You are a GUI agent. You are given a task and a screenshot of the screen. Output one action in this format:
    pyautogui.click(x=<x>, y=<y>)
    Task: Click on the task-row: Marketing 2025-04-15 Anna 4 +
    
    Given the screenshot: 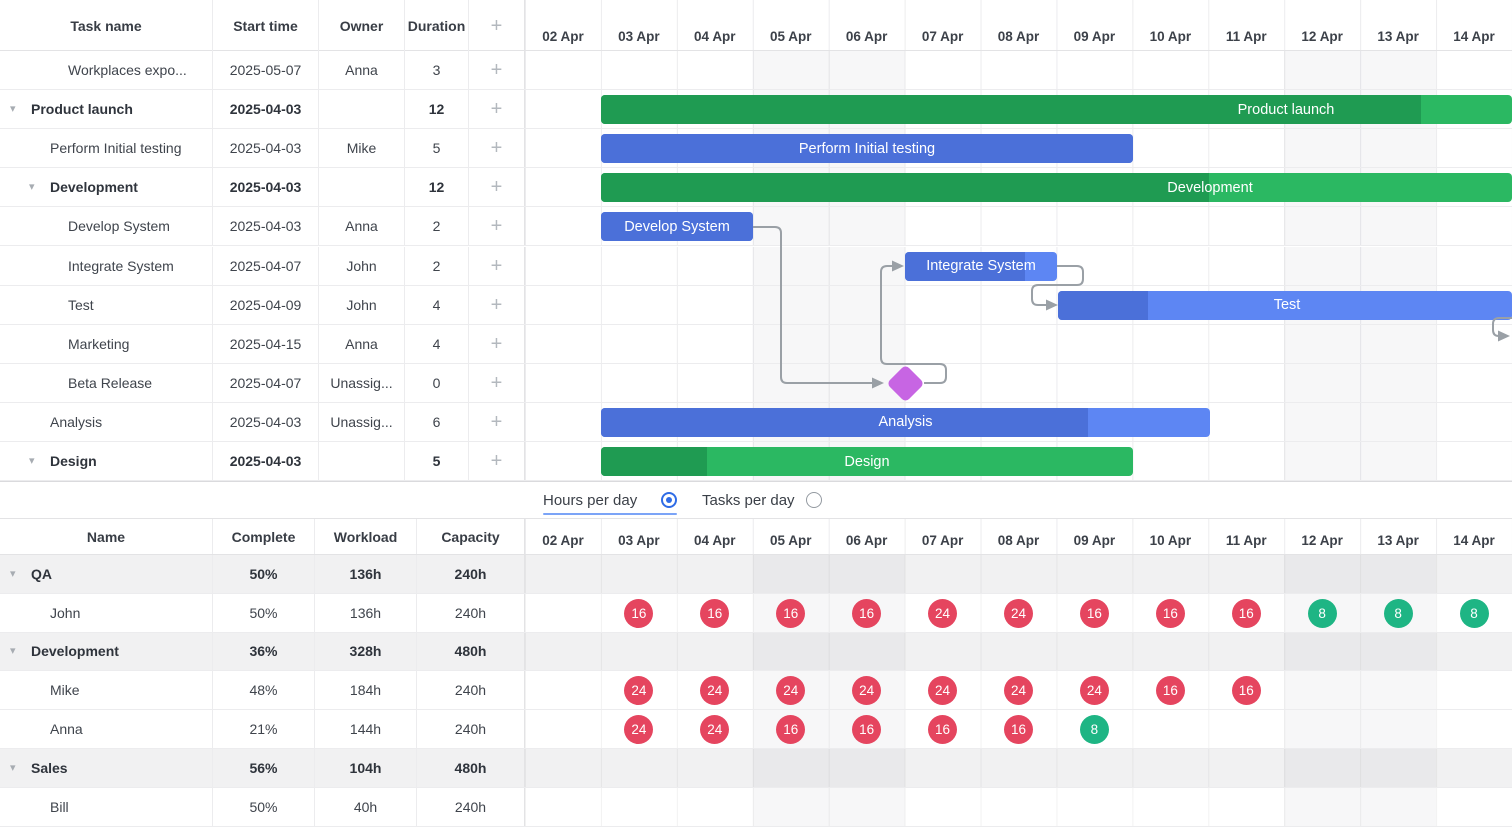 What is the action you would take?
    pyautogui.click(x=756, y=344)
    